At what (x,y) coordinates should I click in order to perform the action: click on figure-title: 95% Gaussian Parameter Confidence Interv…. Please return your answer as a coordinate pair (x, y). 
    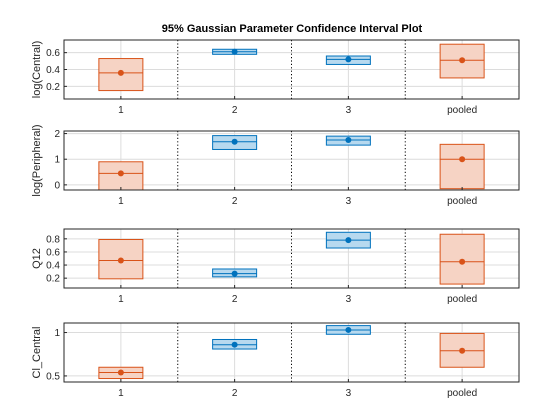
    Looking at the image, I should click on (292, 29).